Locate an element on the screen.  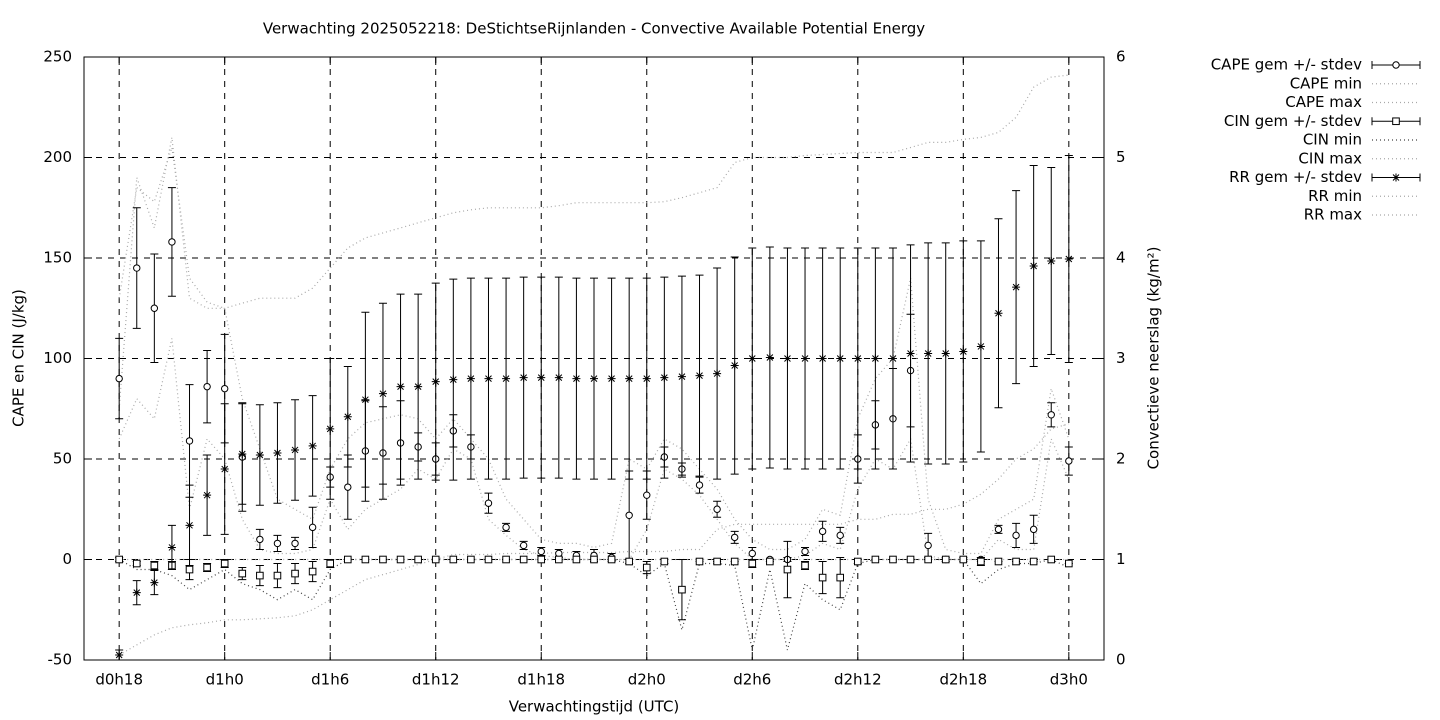
y-tick-label: 150 is located at coordinates (57, 258).